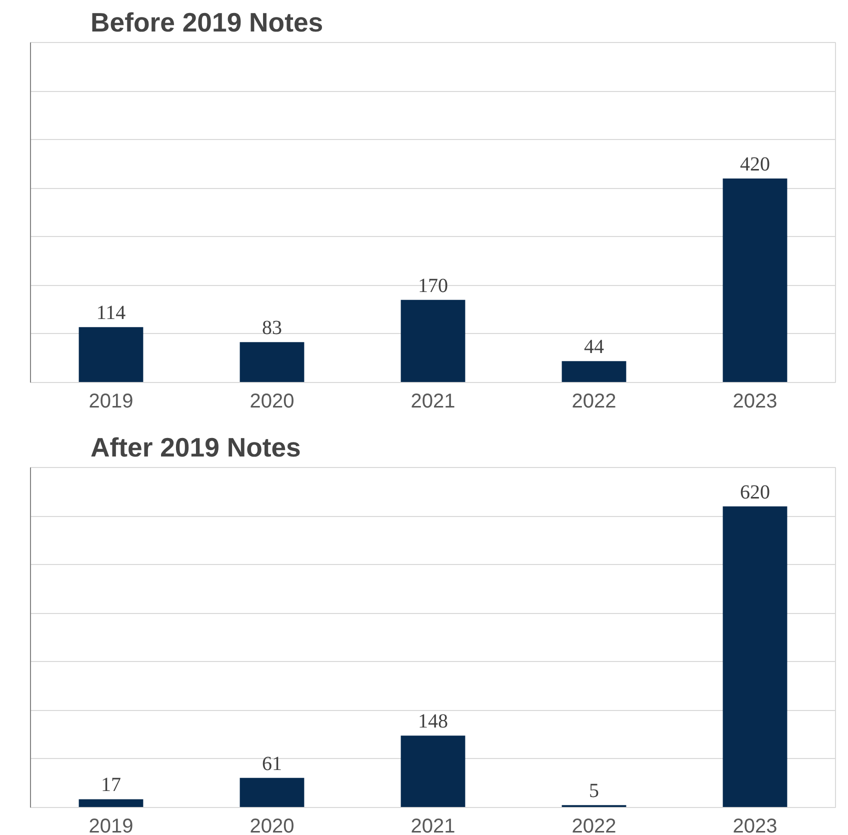 The height and width of the screenshot is (835, 848). What do you see at coordinates (433, 721) in the screenshot?
I see `data-label: 148` at bounding box center [433, 721].